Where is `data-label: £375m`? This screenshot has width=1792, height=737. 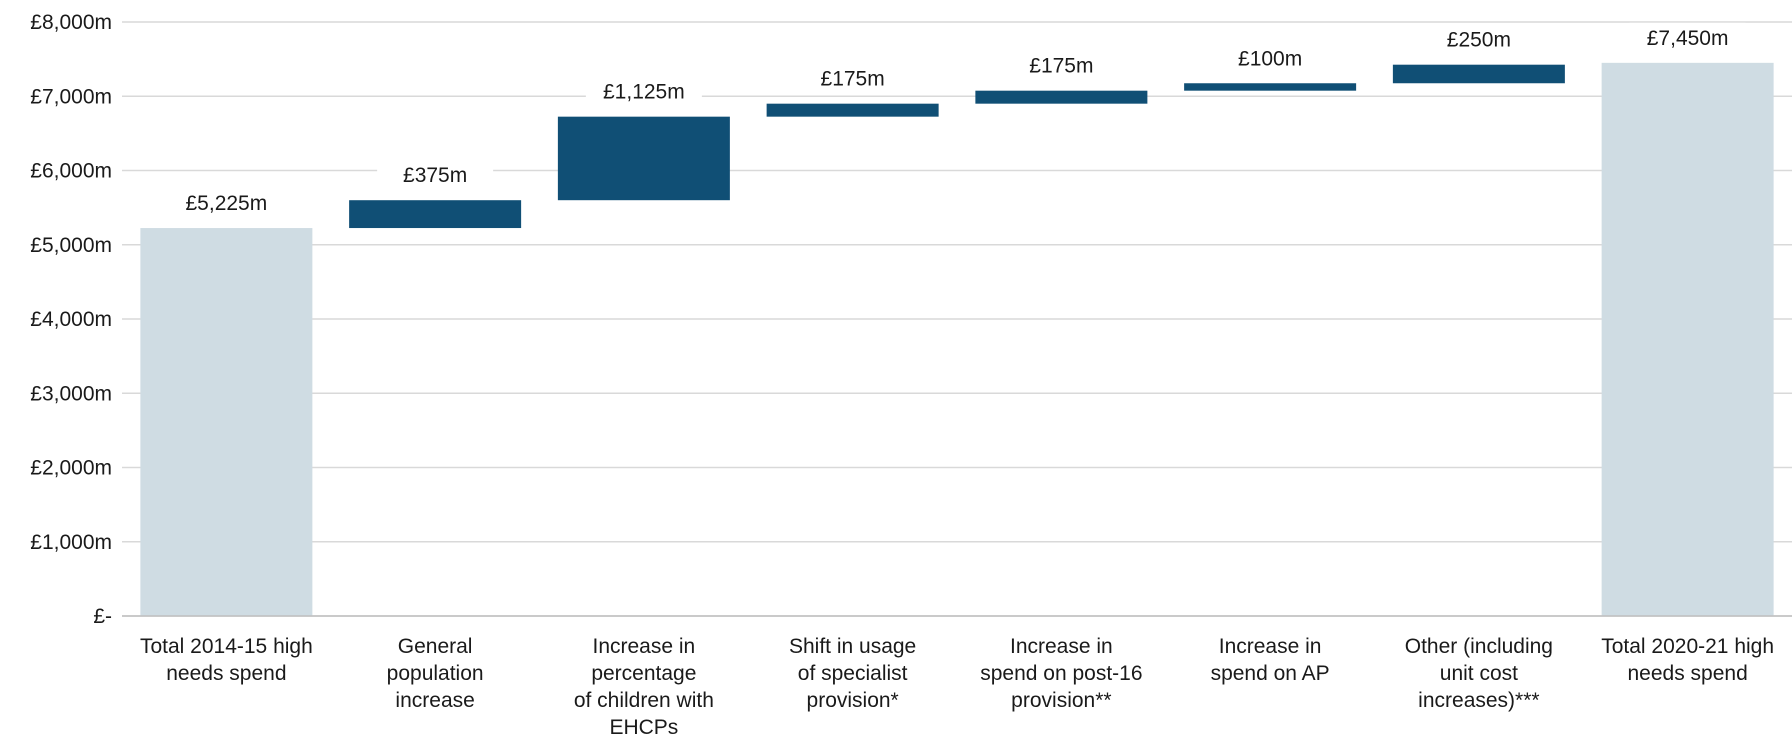 data-label: £375m is located at coordinates (435, 175).